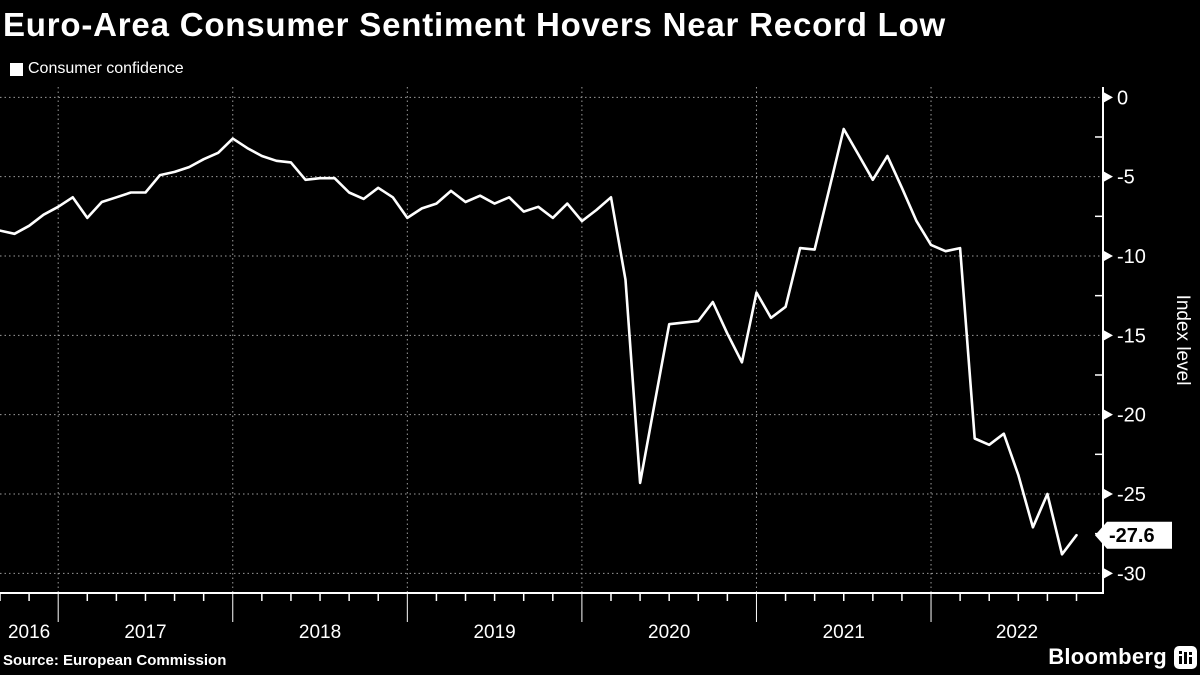  What do you see at coordinates (669, 632) in the screenshot?
I see `x-year-label: 2020` at bounding box center [669, 632].